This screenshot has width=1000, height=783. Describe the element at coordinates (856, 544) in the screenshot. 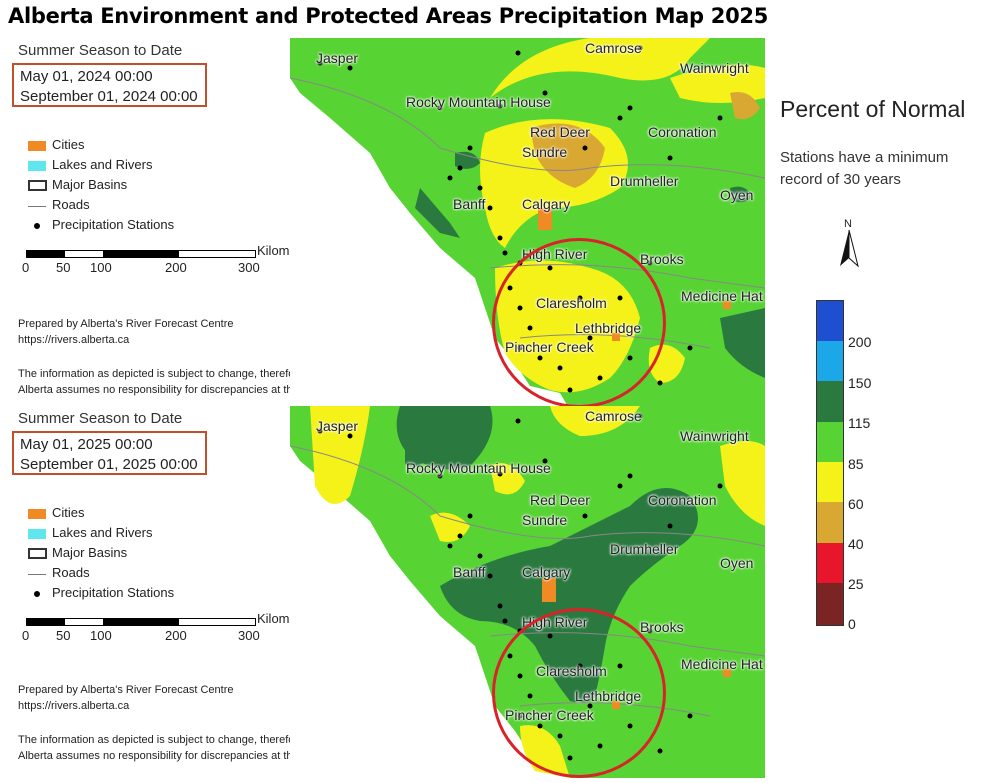

I see `scale-label: 40` at that location.